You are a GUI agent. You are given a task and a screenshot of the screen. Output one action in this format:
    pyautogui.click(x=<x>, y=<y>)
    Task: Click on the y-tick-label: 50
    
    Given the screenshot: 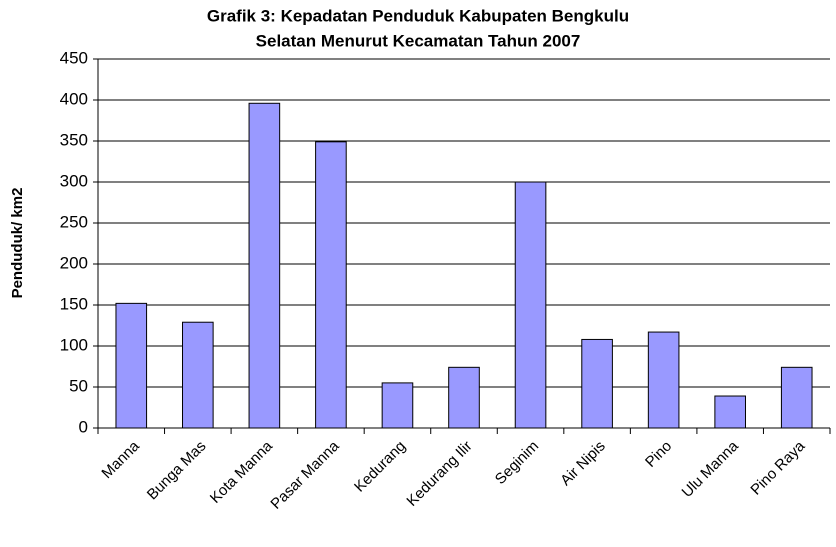 What is the action you would take?
    pyautogui.click(x=78, y=385)
    